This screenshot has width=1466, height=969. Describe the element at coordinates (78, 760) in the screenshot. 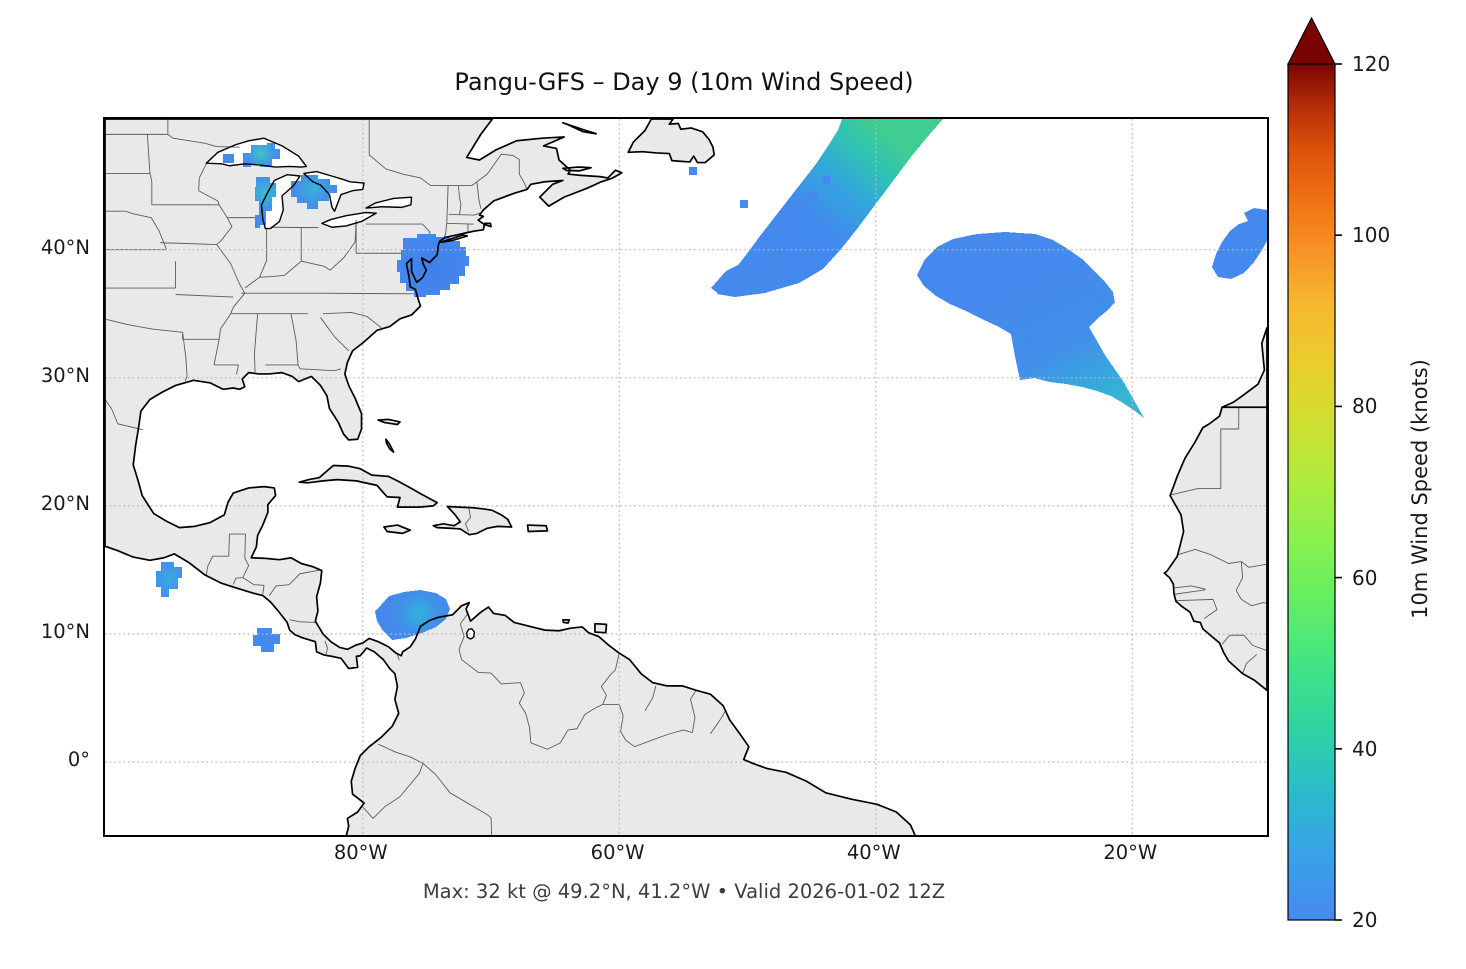

I see `lat-tick-0: 0°` at that location.